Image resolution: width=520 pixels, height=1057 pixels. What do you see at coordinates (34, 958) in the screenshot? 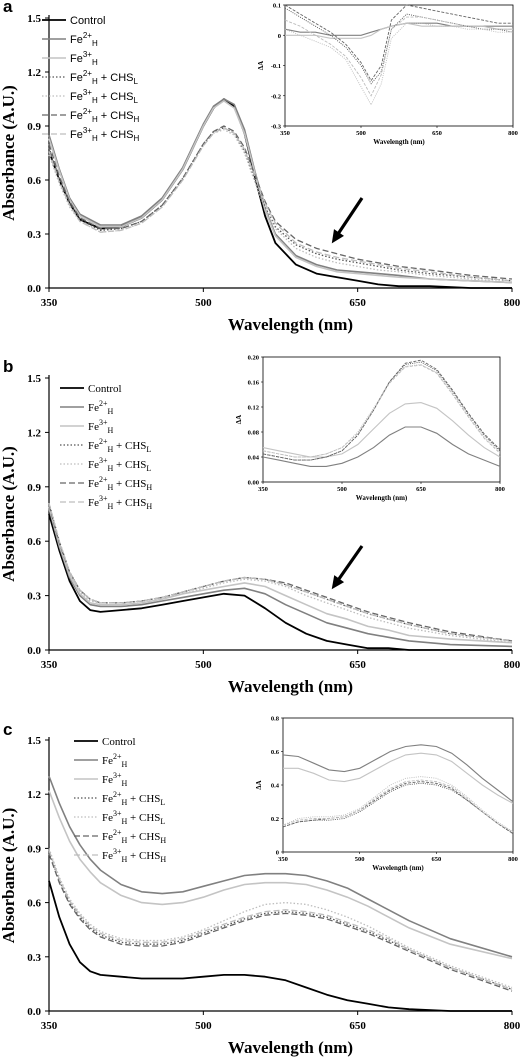
I see `y-tick-label: 0.3` at bounding box center [34, 958].